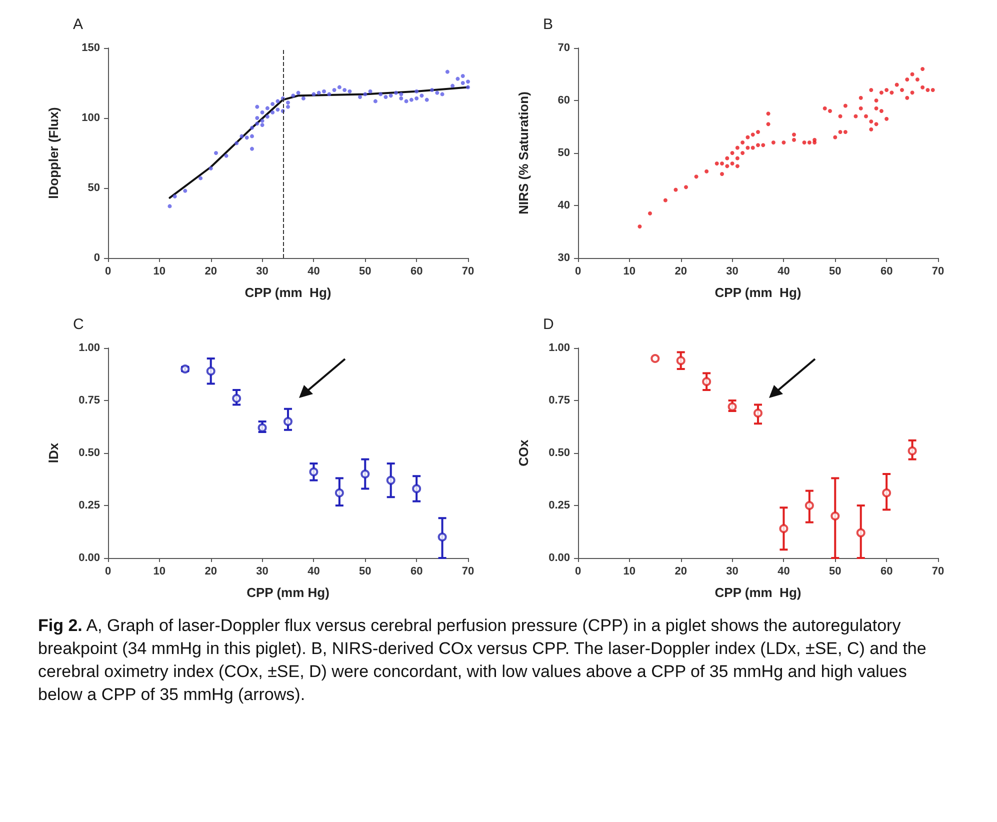  What do you see at coordinates (97, 258) in the screenshot?
I see `y-tick-label: 0` at bounding box center [97, 258].